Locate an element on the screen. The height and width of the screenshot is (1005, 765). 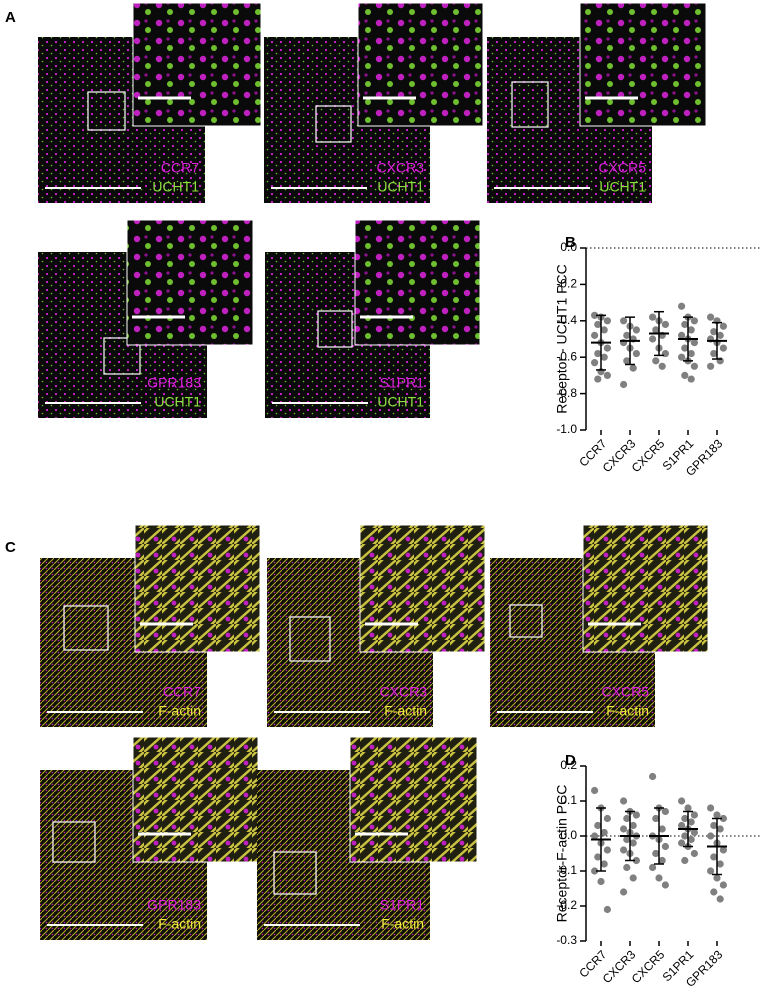
y-tick-label: 0.1 is located at coordinates (568, 800).